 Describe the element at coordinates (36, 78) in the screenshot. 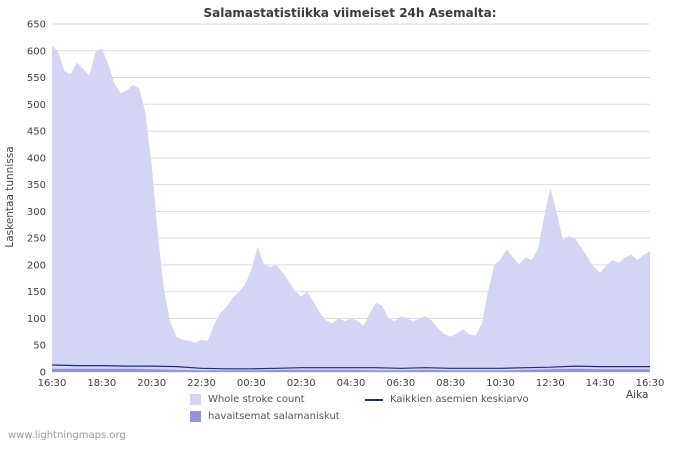

I see `y-tick-label: 550` at that location.